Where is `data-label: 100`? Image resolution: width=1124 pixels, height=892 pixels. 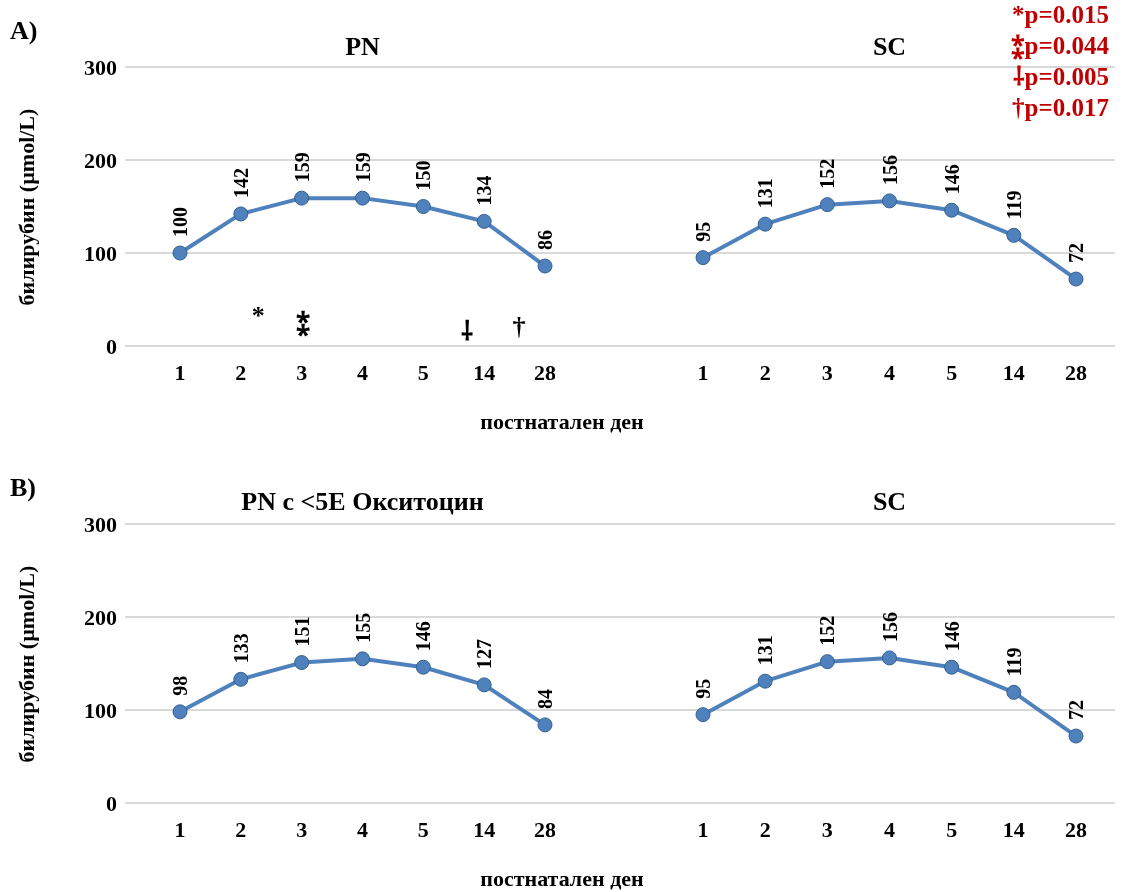
data-label: 100 is located at coordinates (180, 222).